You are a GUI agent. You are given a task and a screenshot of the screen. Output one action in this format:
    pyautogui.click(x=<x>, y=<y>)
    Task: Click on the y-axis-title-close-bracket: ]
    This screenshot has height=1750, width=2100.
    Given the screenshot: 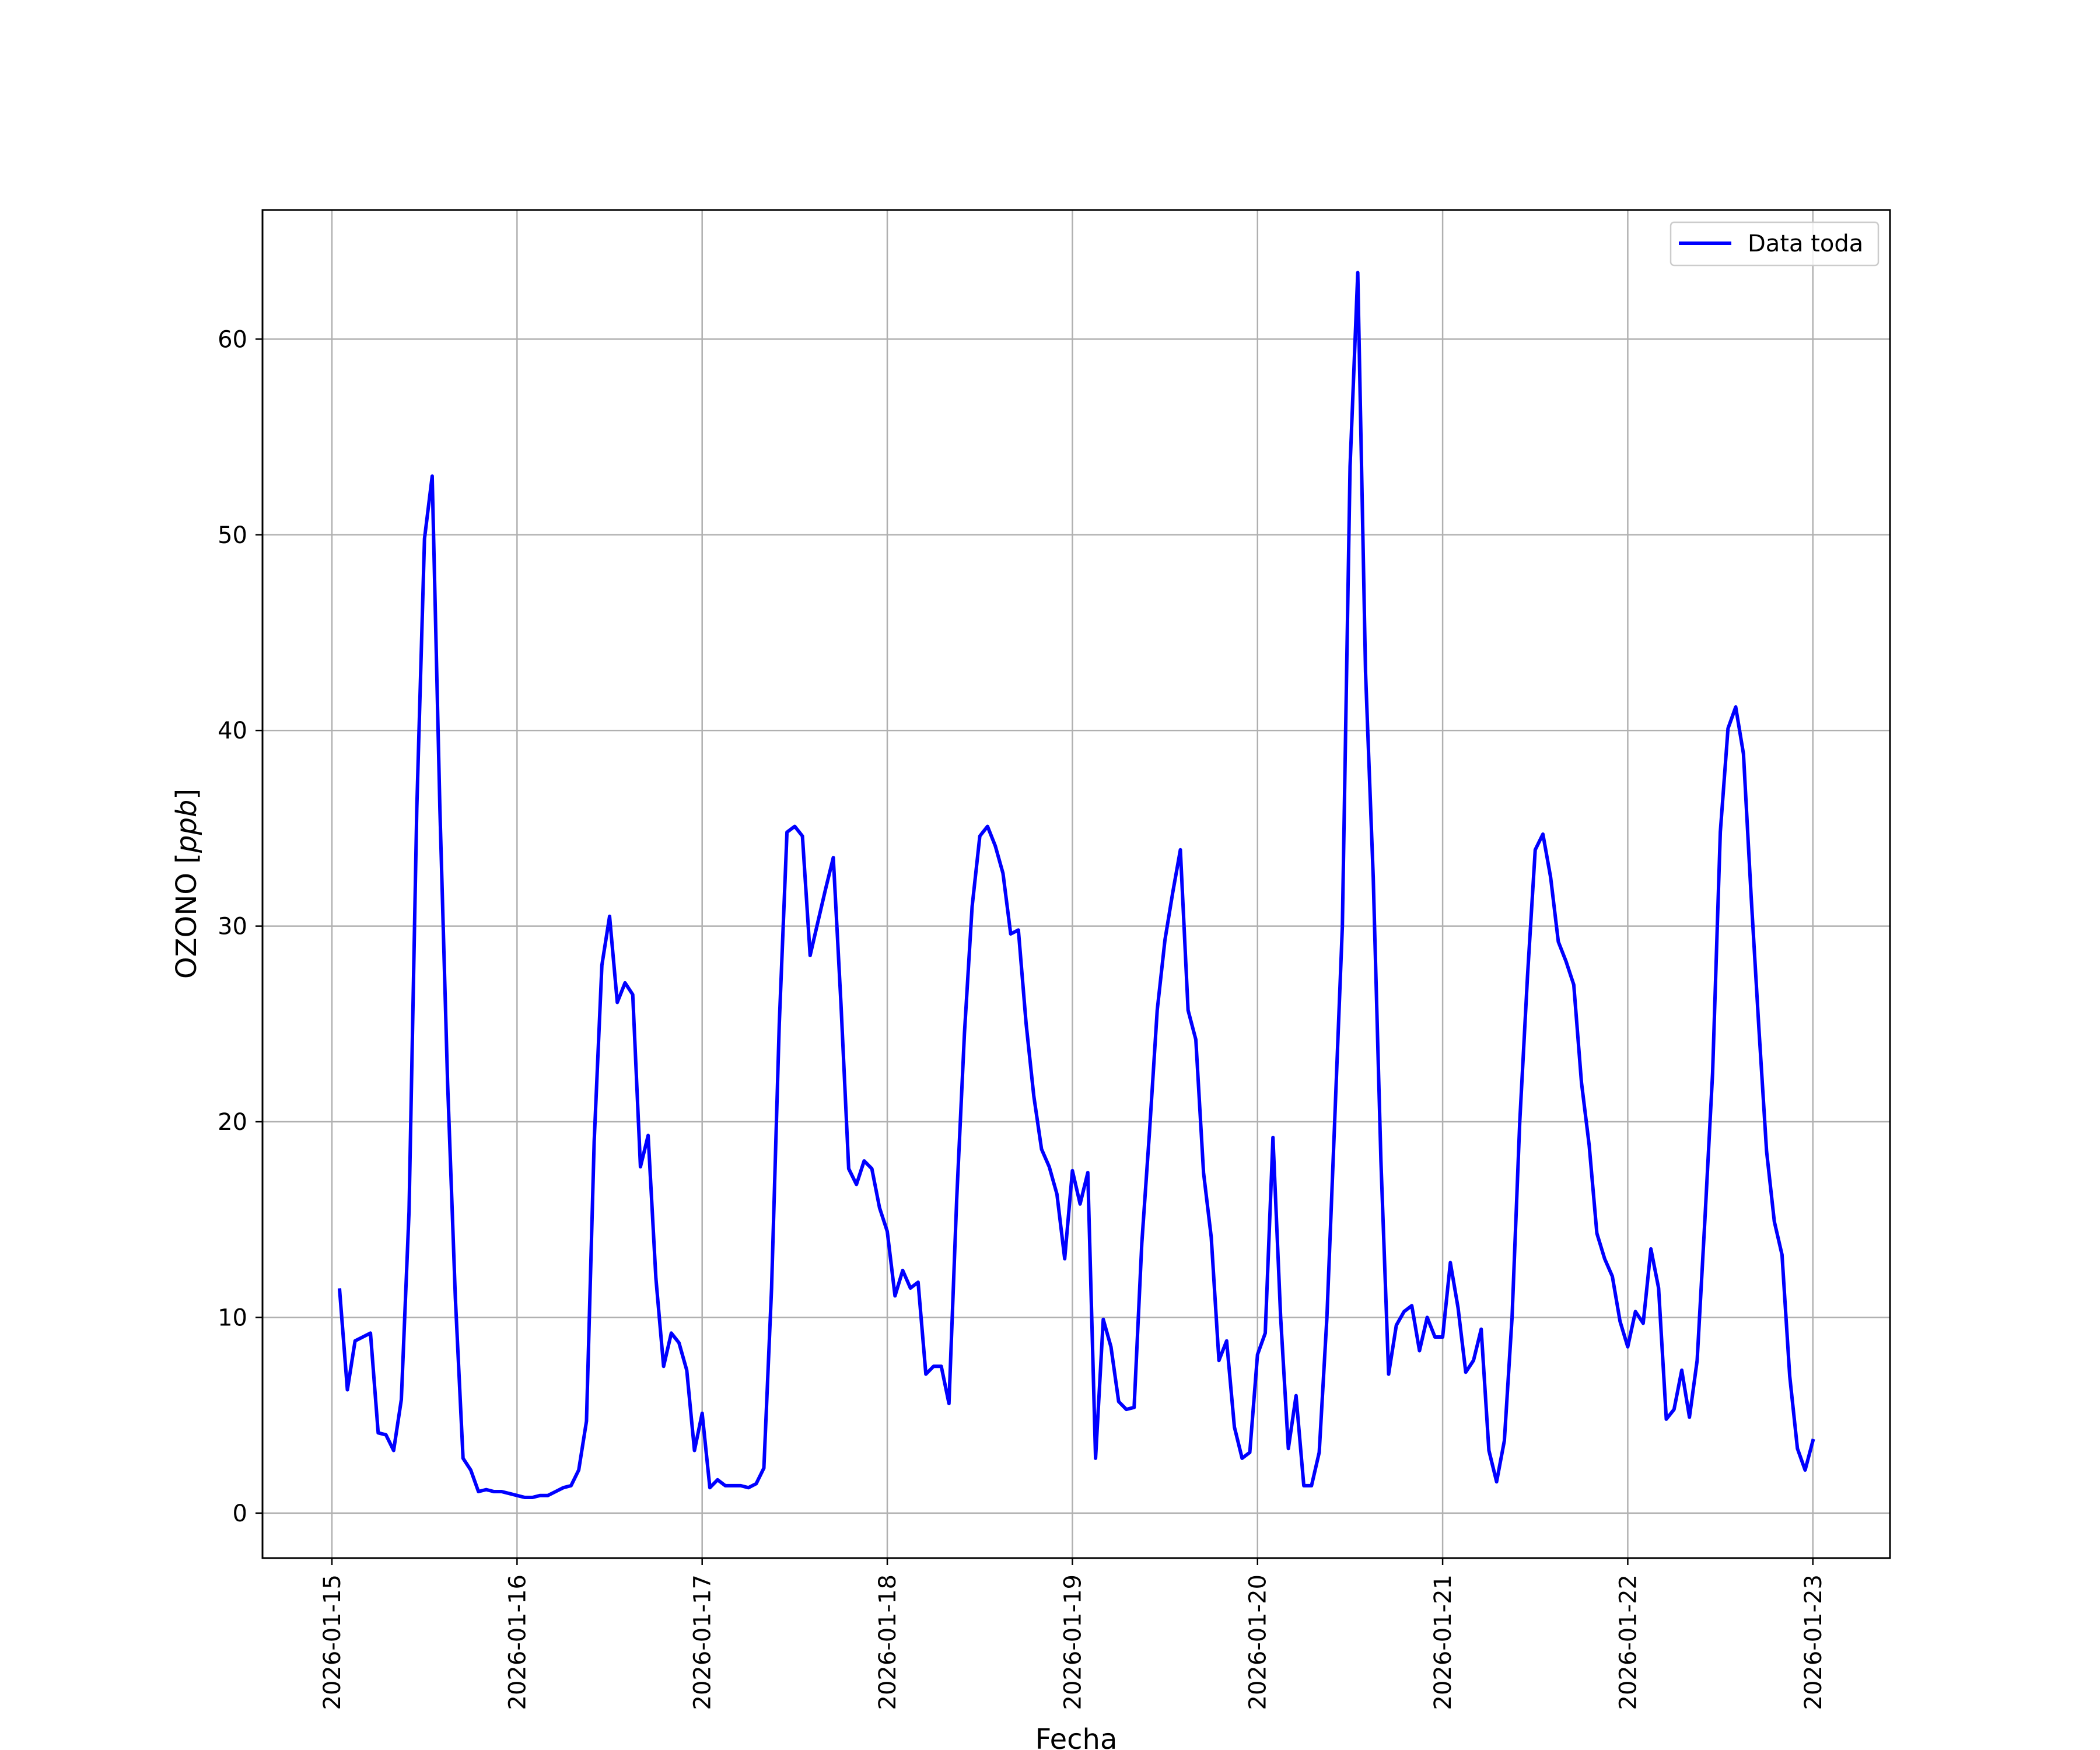 What is the action you would take?
    pyautogui.click(x=187, y=794)
    